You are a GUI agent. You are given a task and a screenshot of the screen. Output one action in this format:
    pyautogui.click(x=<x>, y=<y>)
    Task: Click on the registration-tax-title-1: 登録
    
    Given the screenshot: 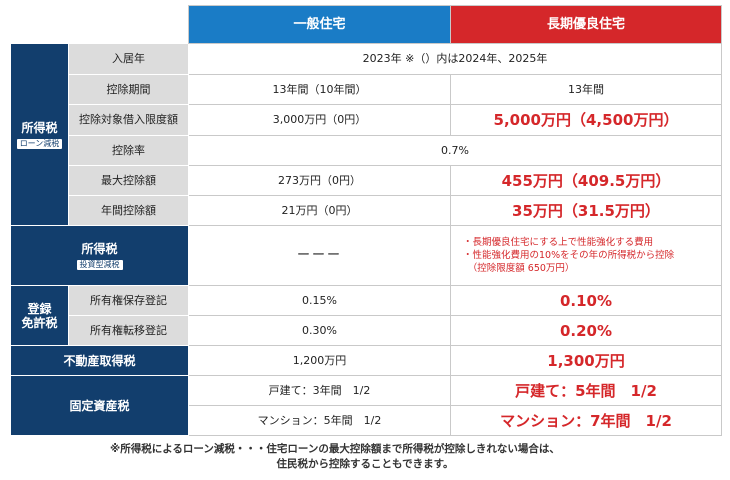 What is the action you would take?
    pyautogui.click(x=39, y=308)
    